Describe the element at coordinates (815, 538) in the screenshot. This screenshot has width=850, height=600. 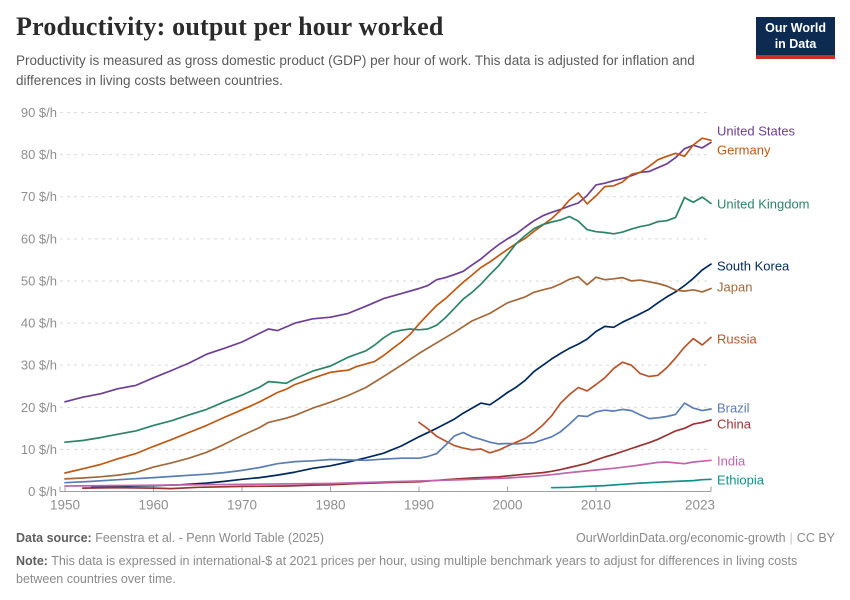
I see `license-badge: CC BY` at that location.